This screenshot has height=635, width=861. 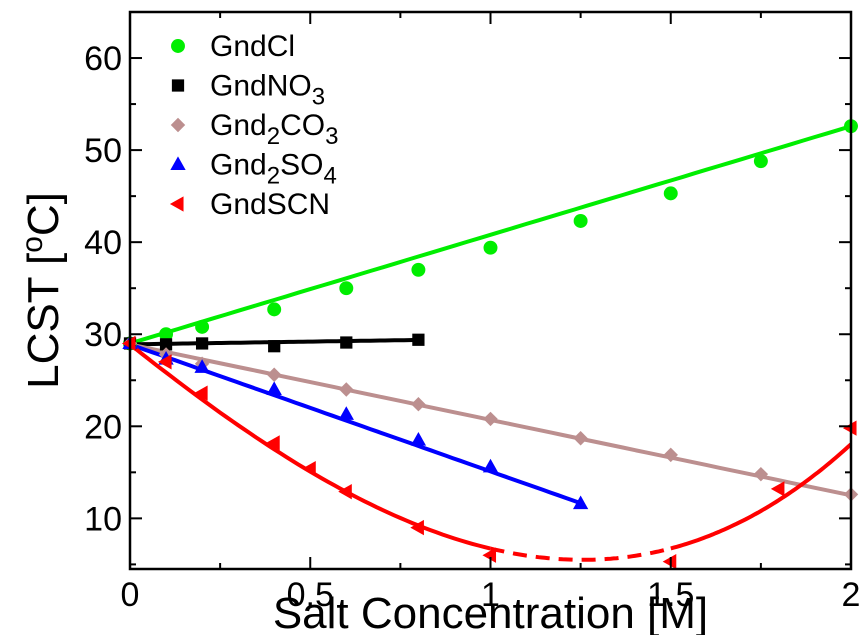 I want to click on x-axis-title: Salt Concentration [M], so click(x=490, y=612).